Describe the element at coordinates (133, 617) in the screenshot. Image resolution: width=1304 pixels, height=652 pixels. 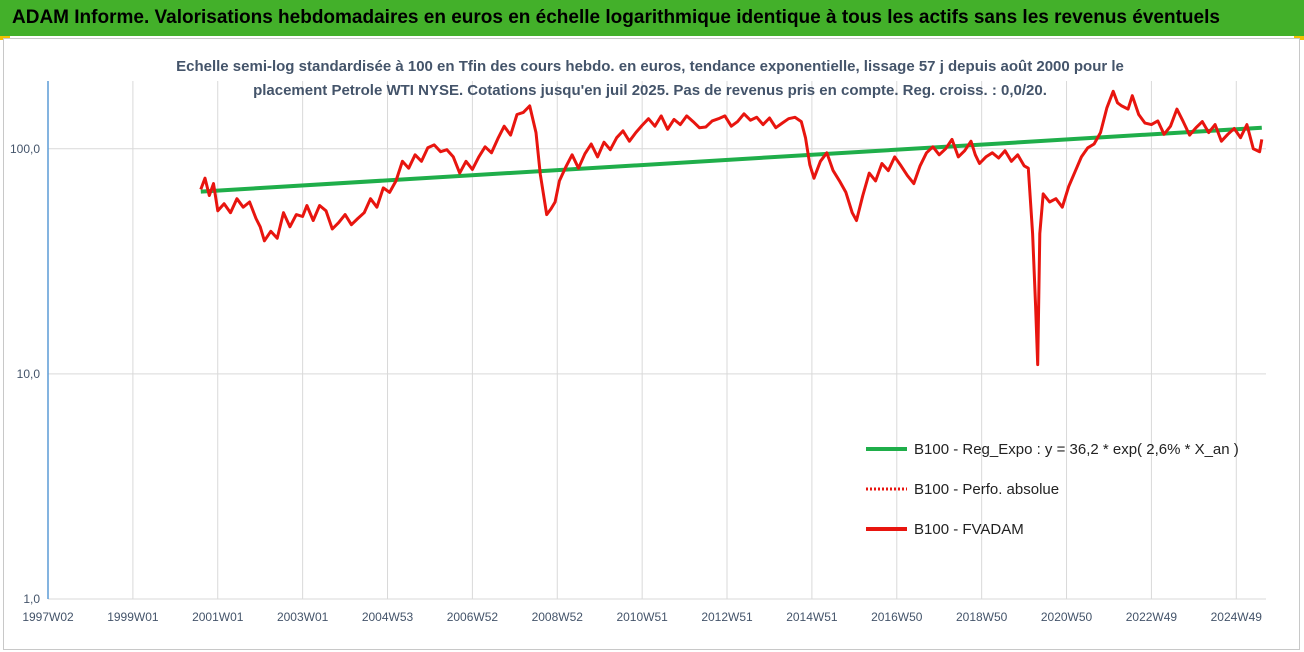
I see `x-tick-label: 1999W01` at that location.